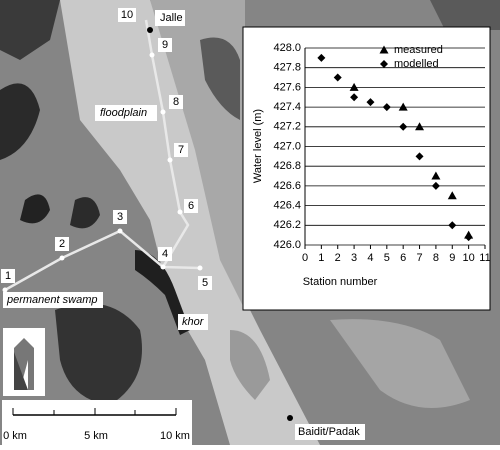 The image size is (500, 450). I want to click on y-tick-label: 426.0, so click(287, 245).